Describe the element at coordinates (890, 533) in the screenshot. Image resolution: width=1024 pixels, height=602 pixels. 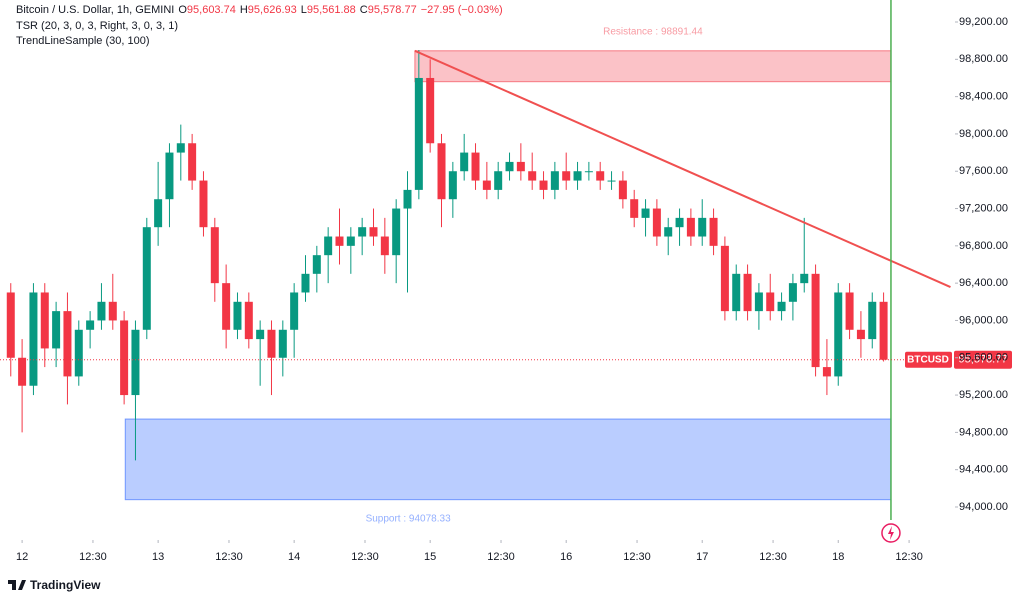
I see `alert-bolt` at that location.